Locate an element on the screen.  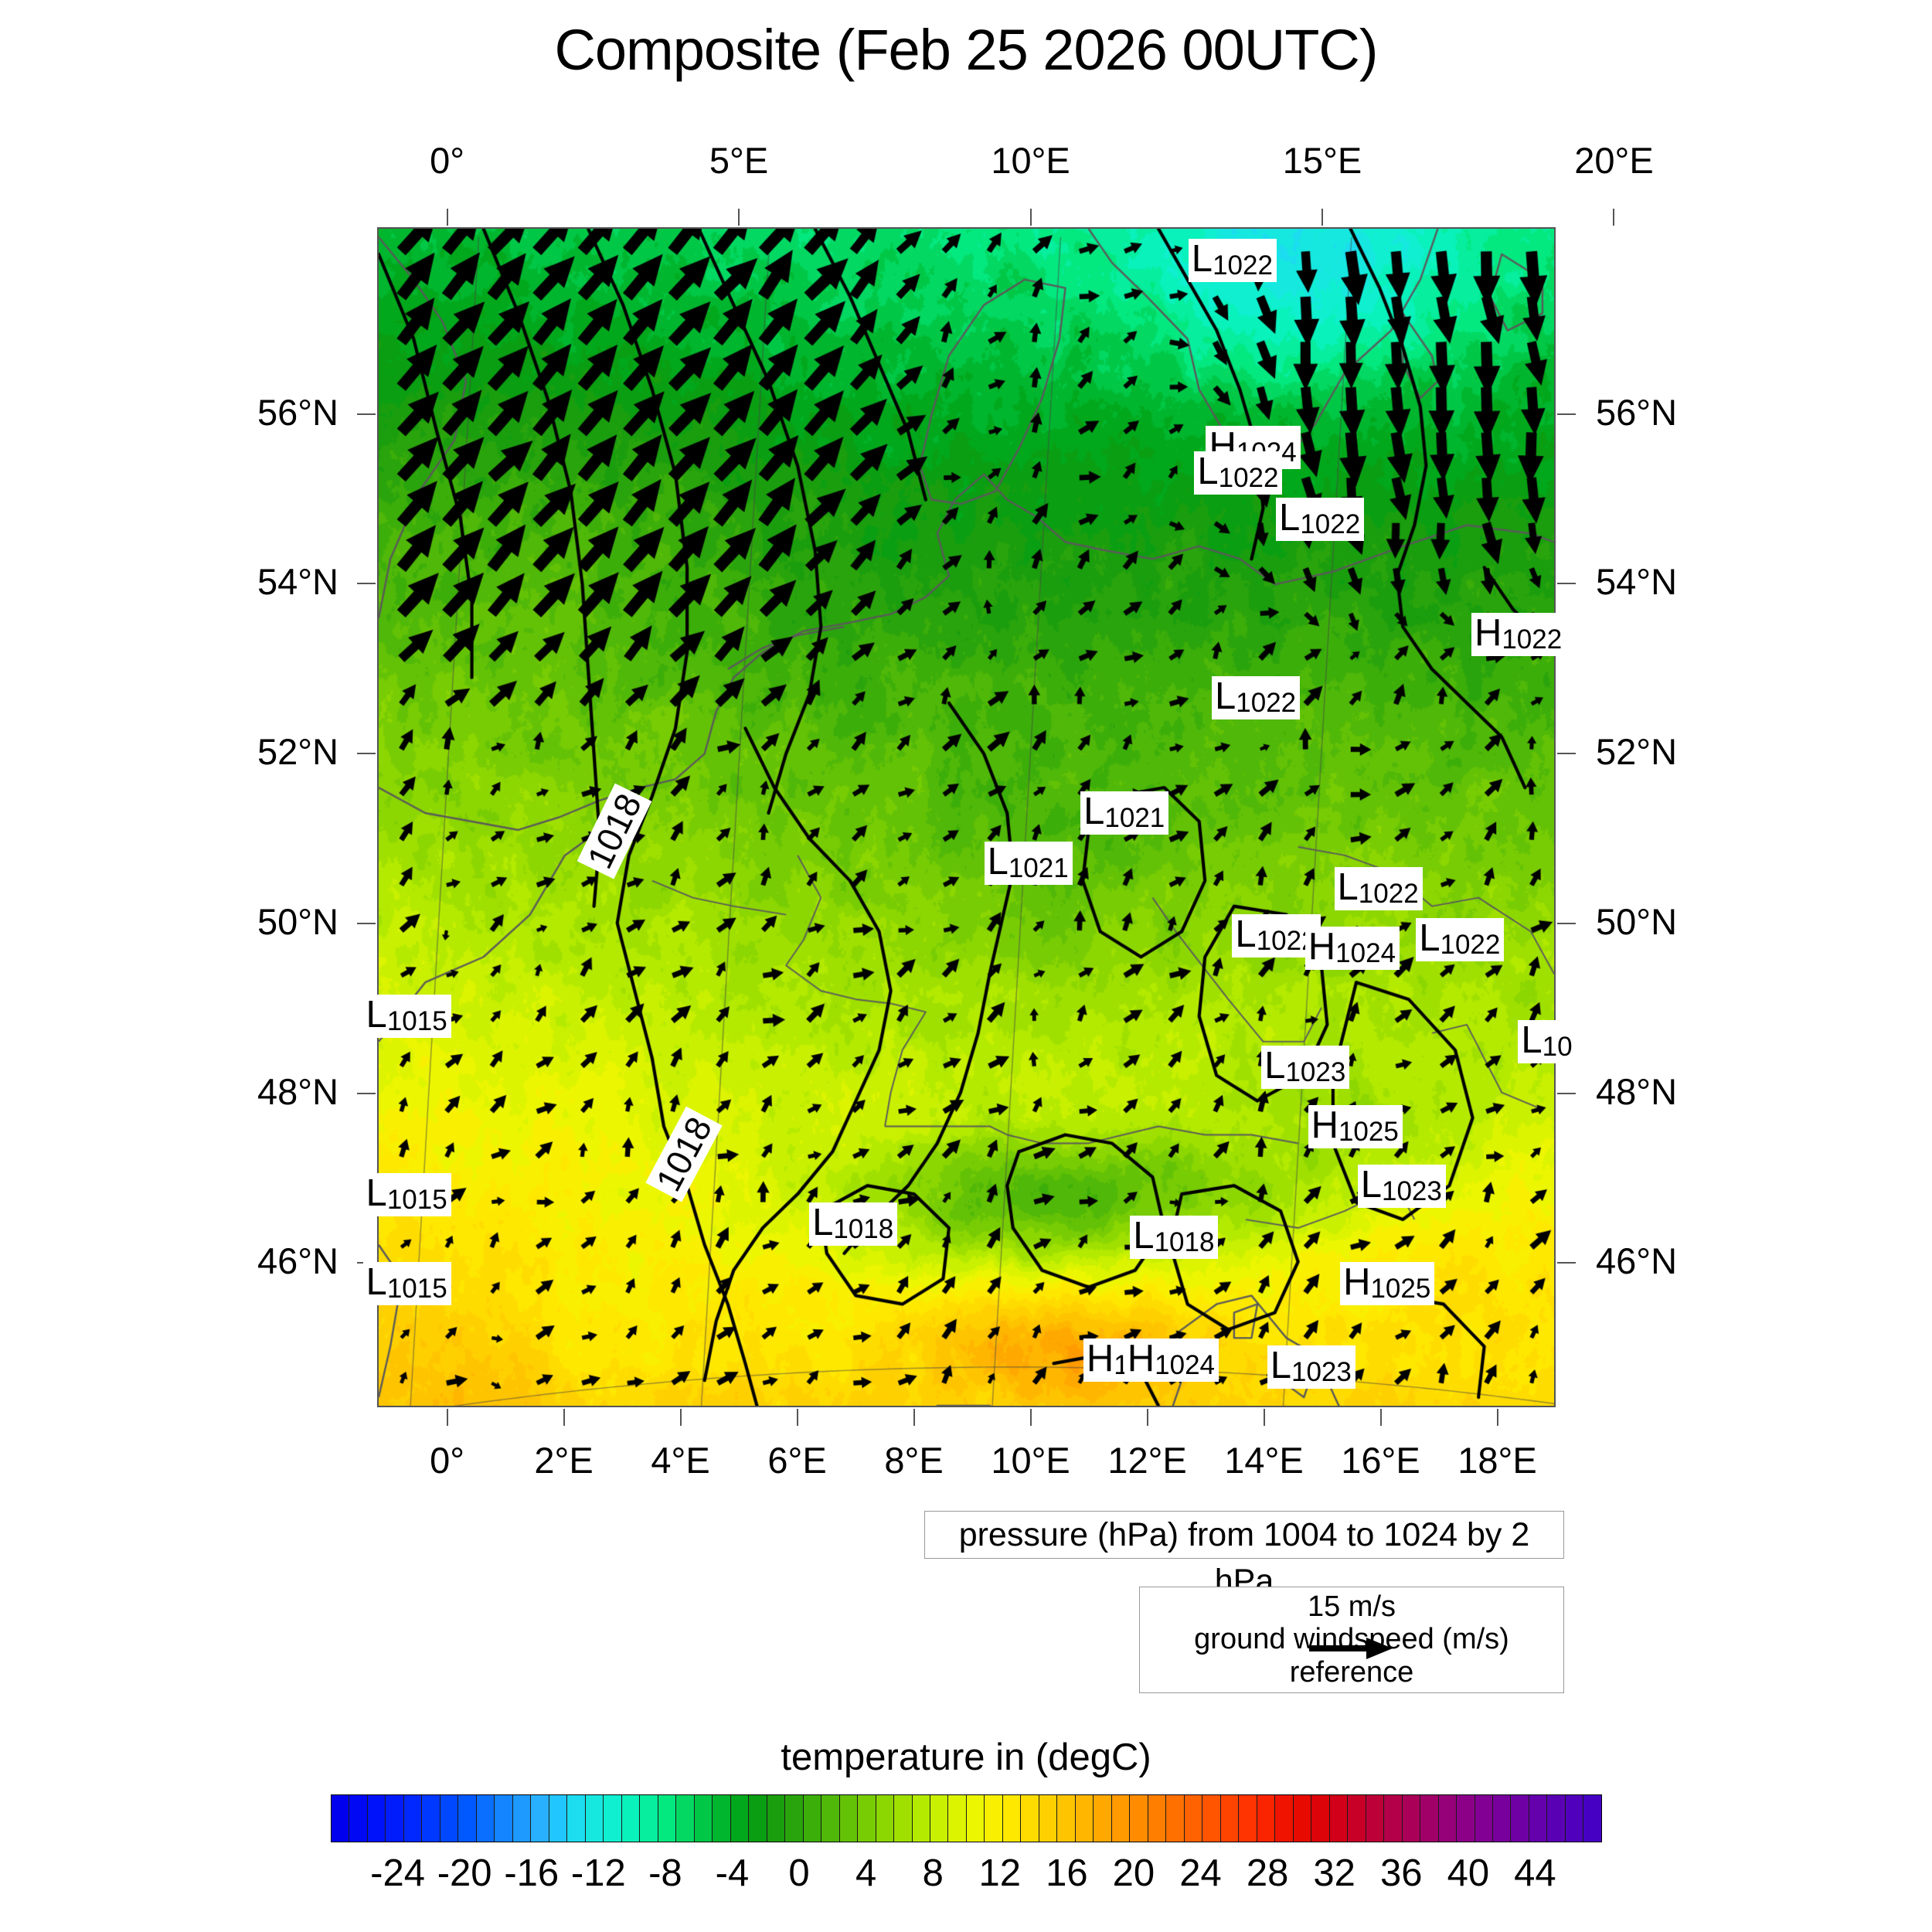
lat-label-left: 54°N is located at coordinates (298, 582).